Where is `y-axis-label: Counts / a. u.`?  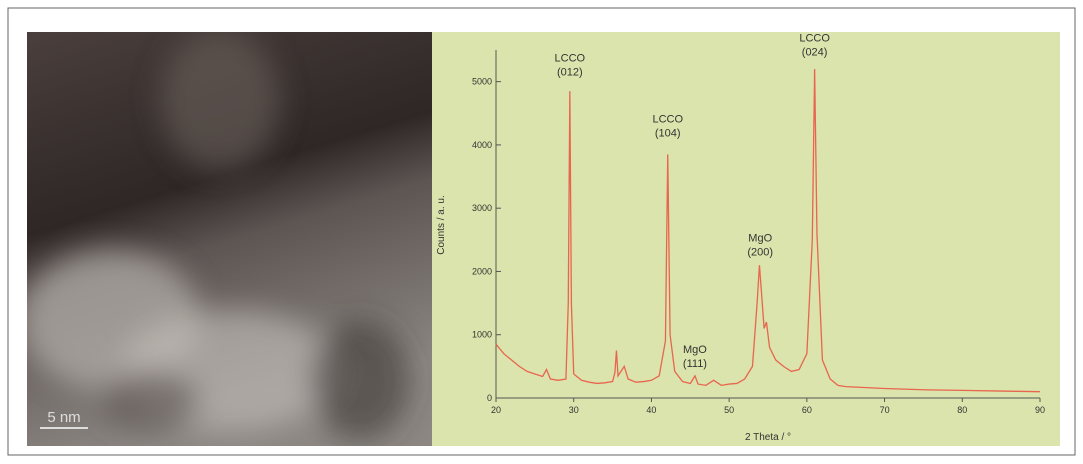
y-axis-label: Counts / a. u. is located at coordinates (441, 224).